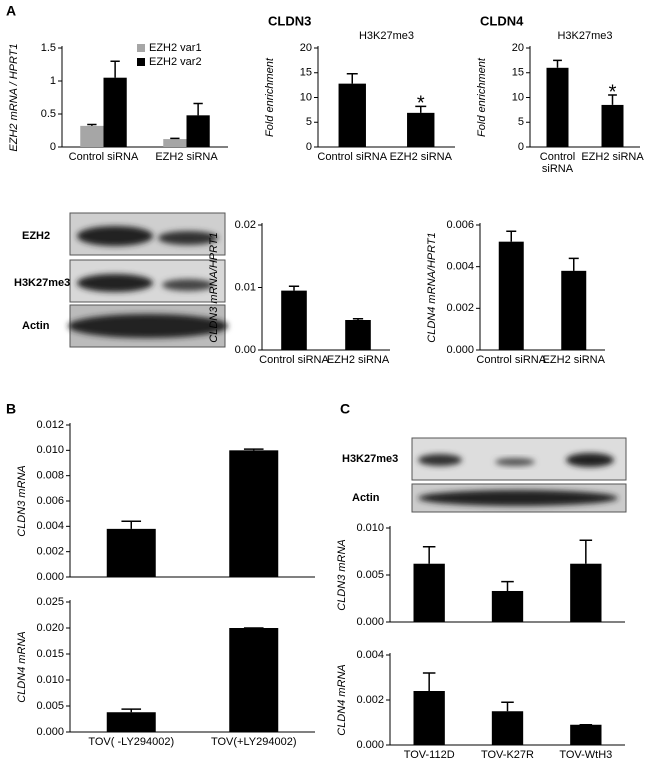 The width and height of the screenshot is (650, 769). What do you see at coordinates (50, 602) in the screenshot?
I see `y-tick-label: 0.025` at bounding box center [50, 602].